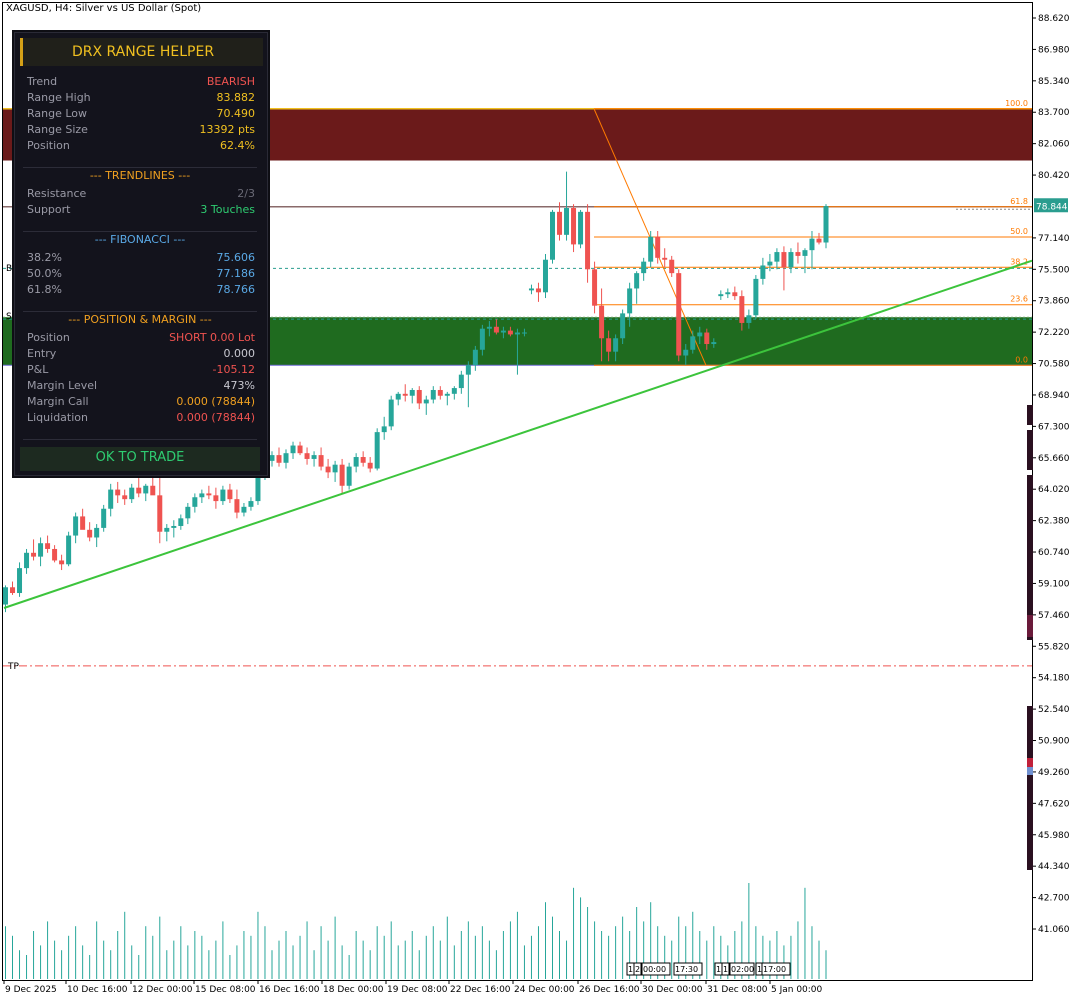  What do you see at coordinates (1051, 205) in the screenshot?
I see `current-price-marker` at bounding box center [1051, 205].